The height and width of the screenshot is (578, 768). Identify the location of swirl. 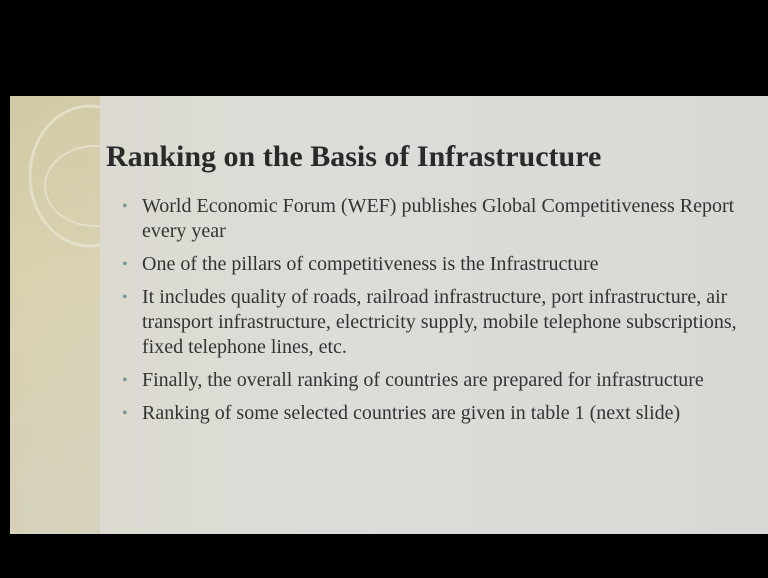
(90, 176).